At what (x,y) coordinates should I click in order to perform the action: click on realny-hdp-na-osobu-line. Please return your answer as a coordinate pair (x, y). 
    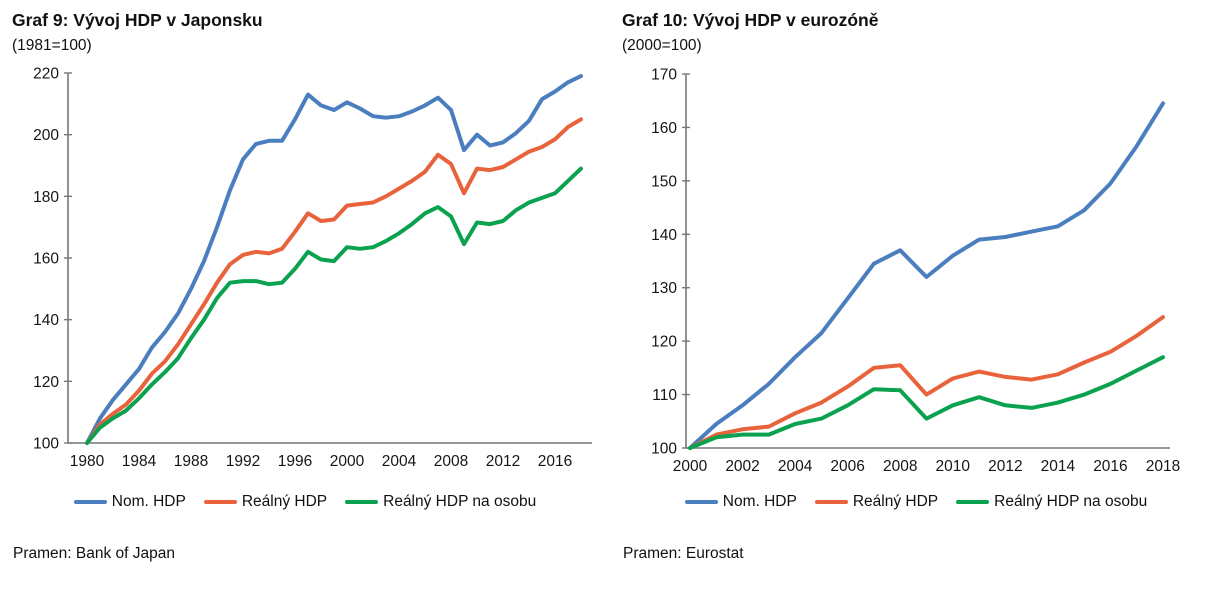
    Looking at the image, I should click on (926, 402).